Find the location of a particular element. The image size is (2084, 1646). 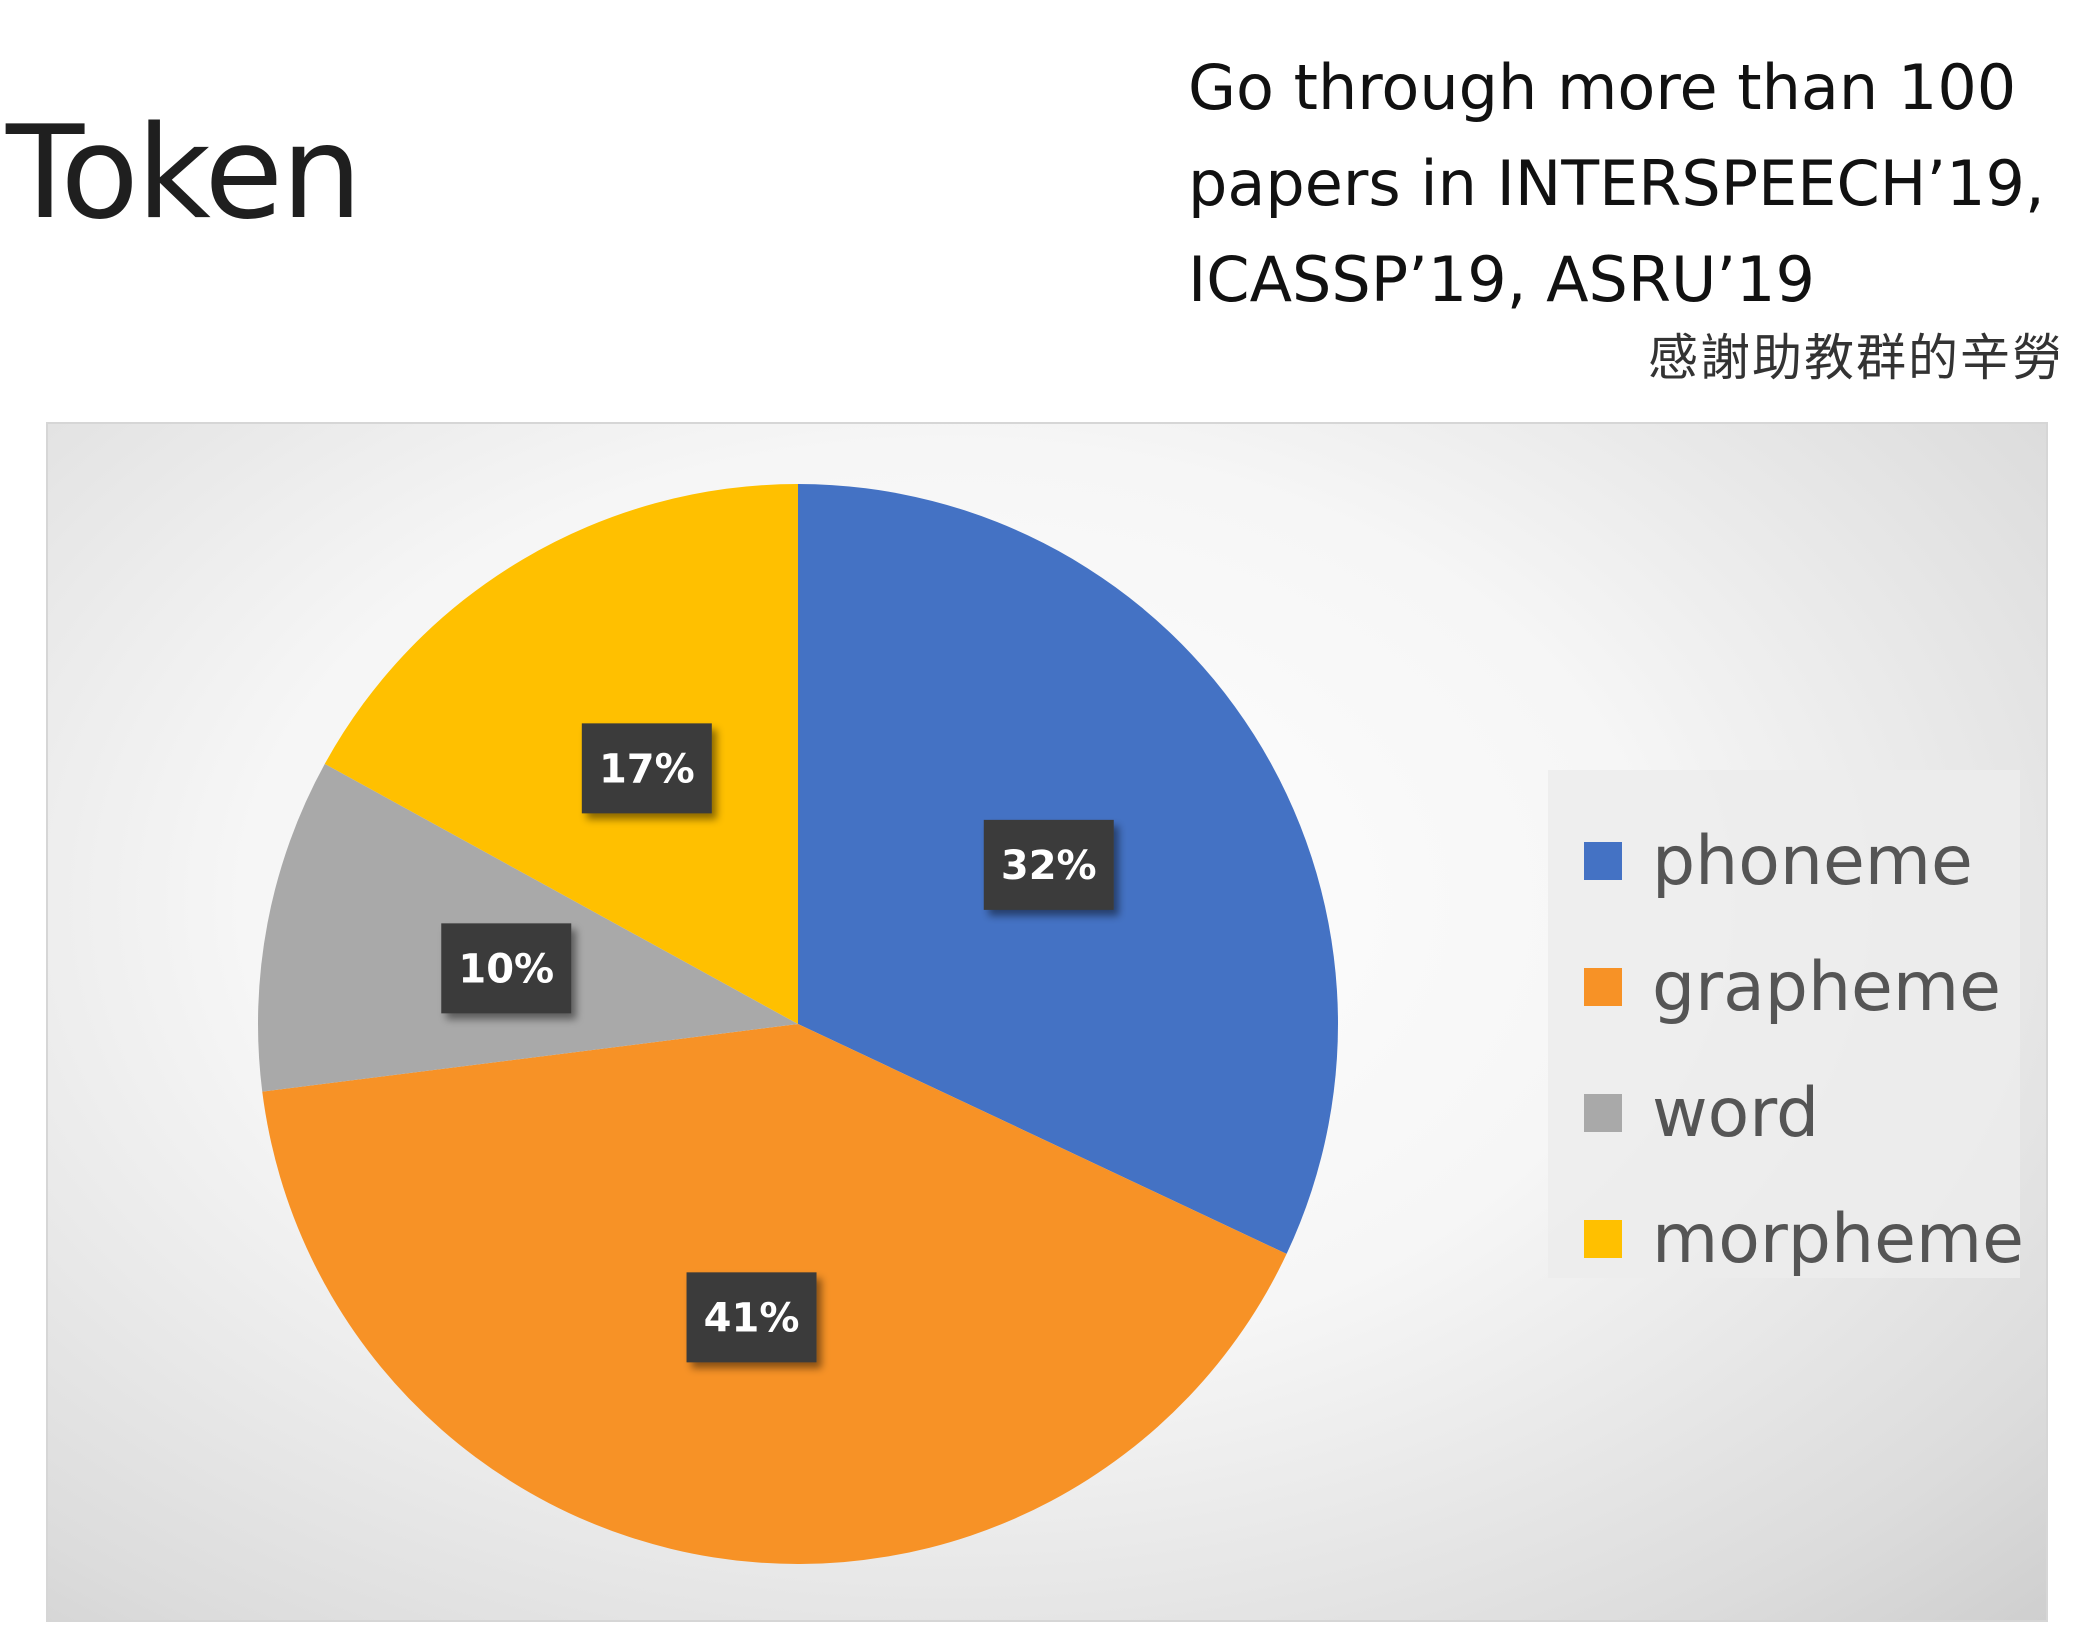

legend-item-phoneme: phoneme is located at coordinates (1784, 861).